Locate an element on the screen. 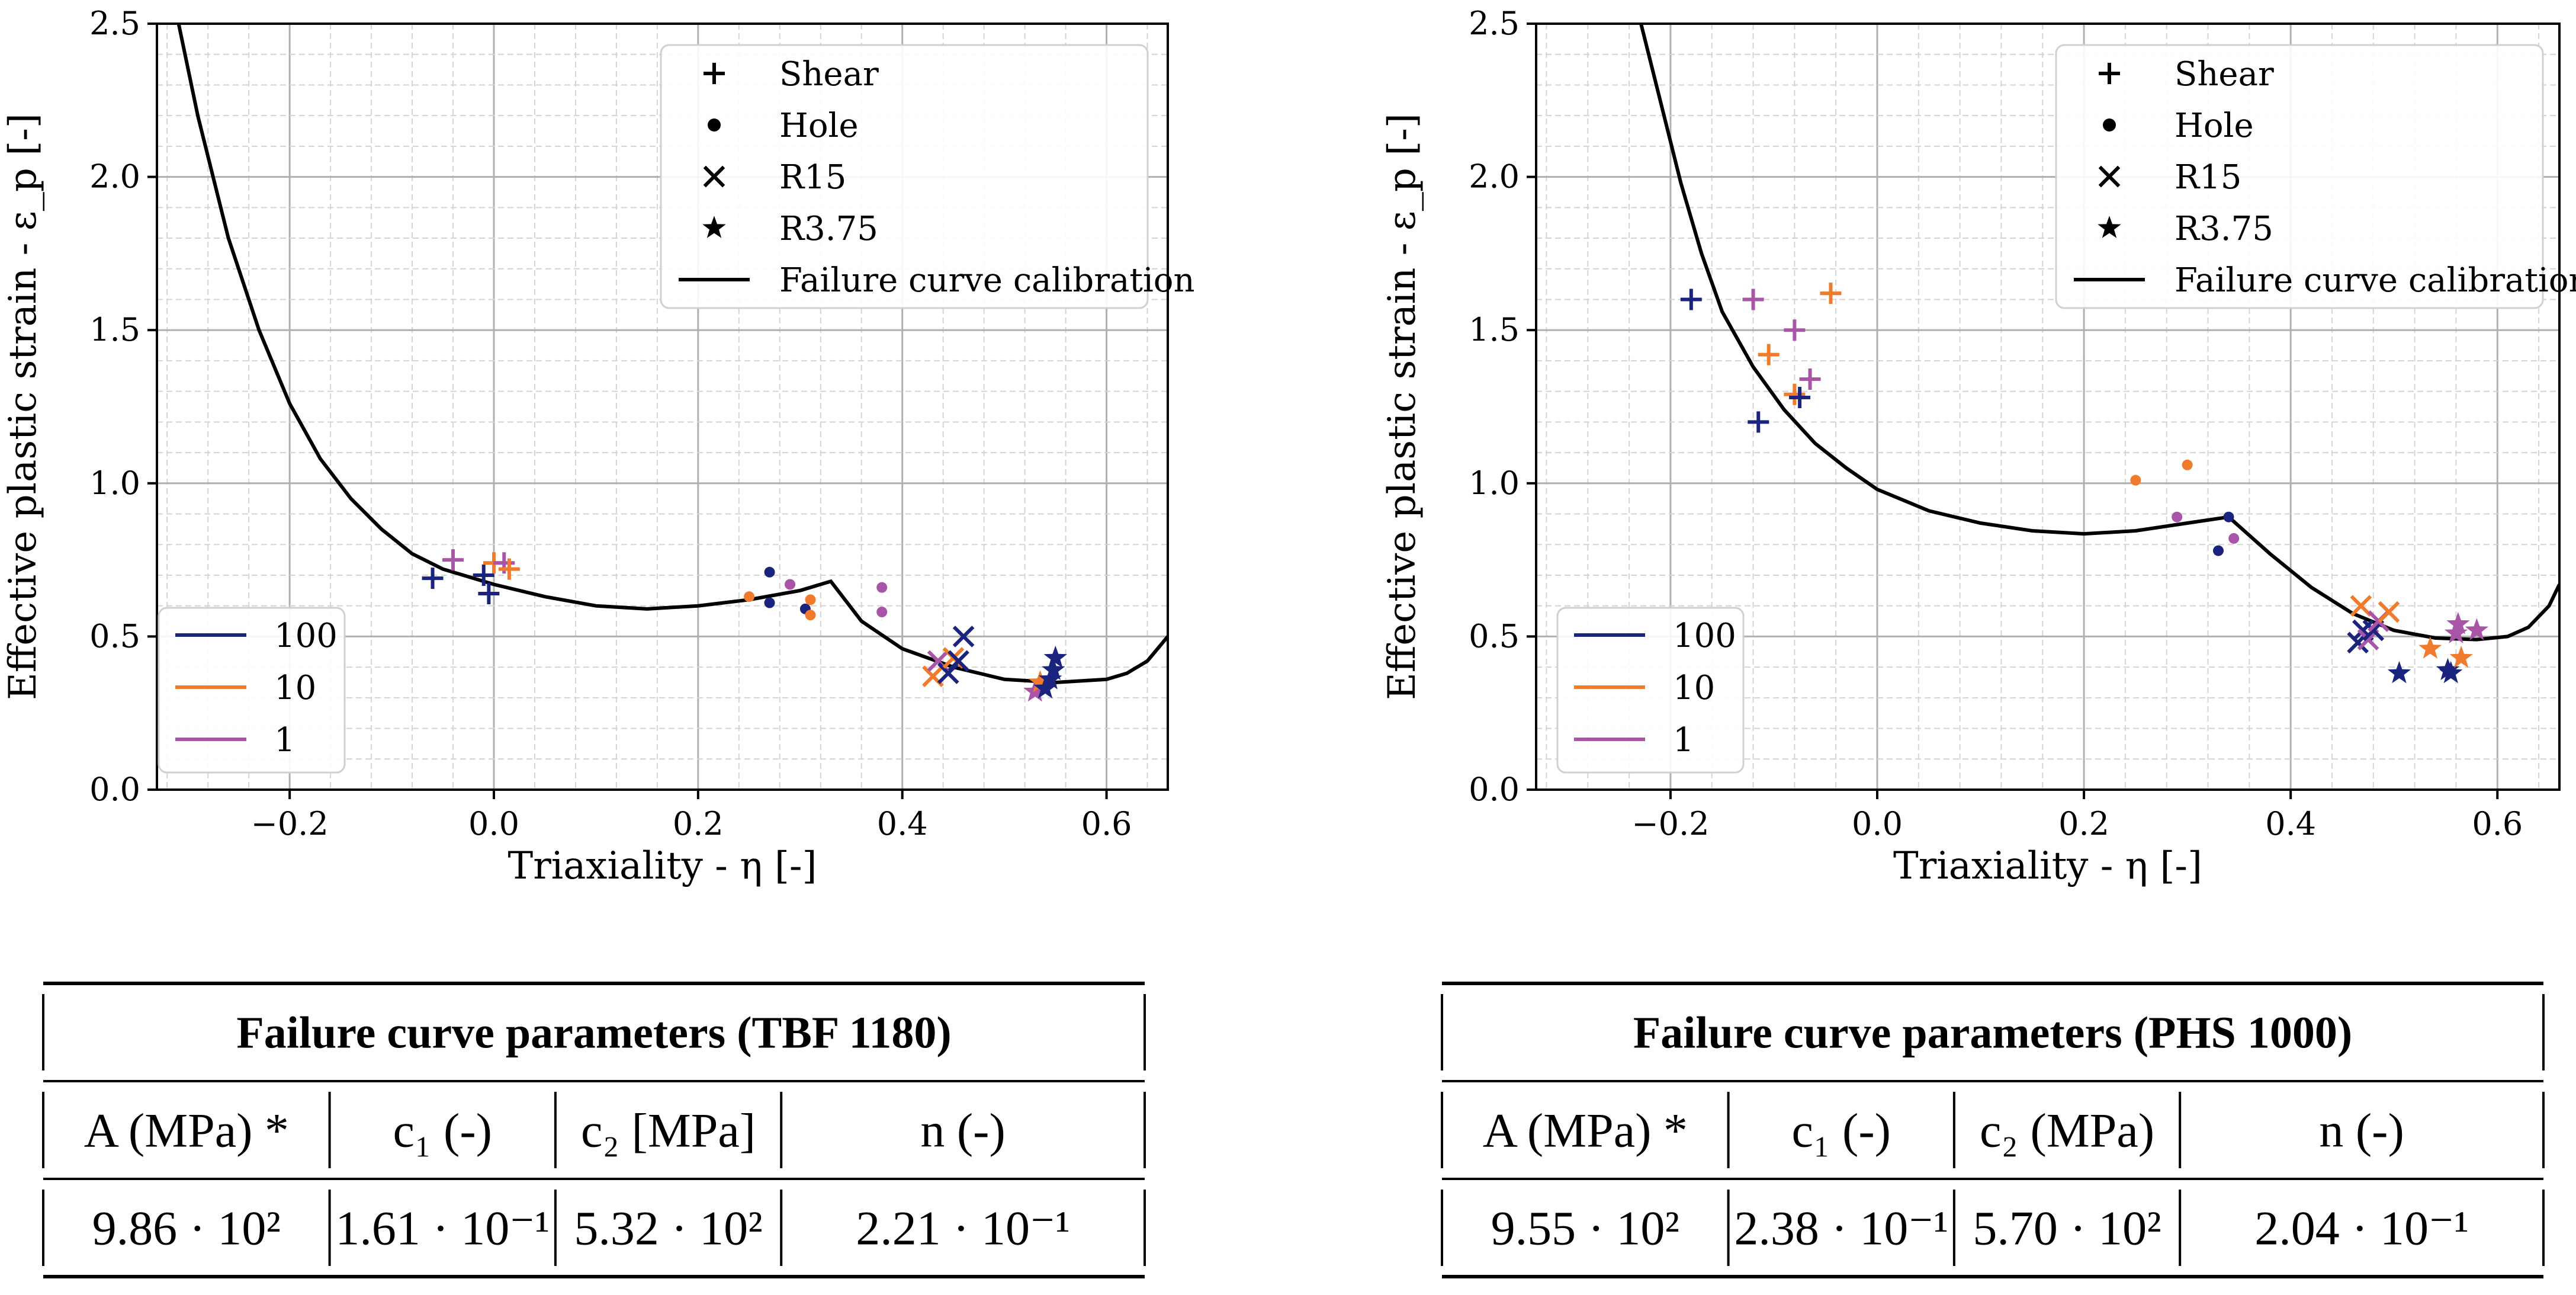  table-value-cell: 2.04 · 10⁻¹ is located at coordinates (2361, 1228).